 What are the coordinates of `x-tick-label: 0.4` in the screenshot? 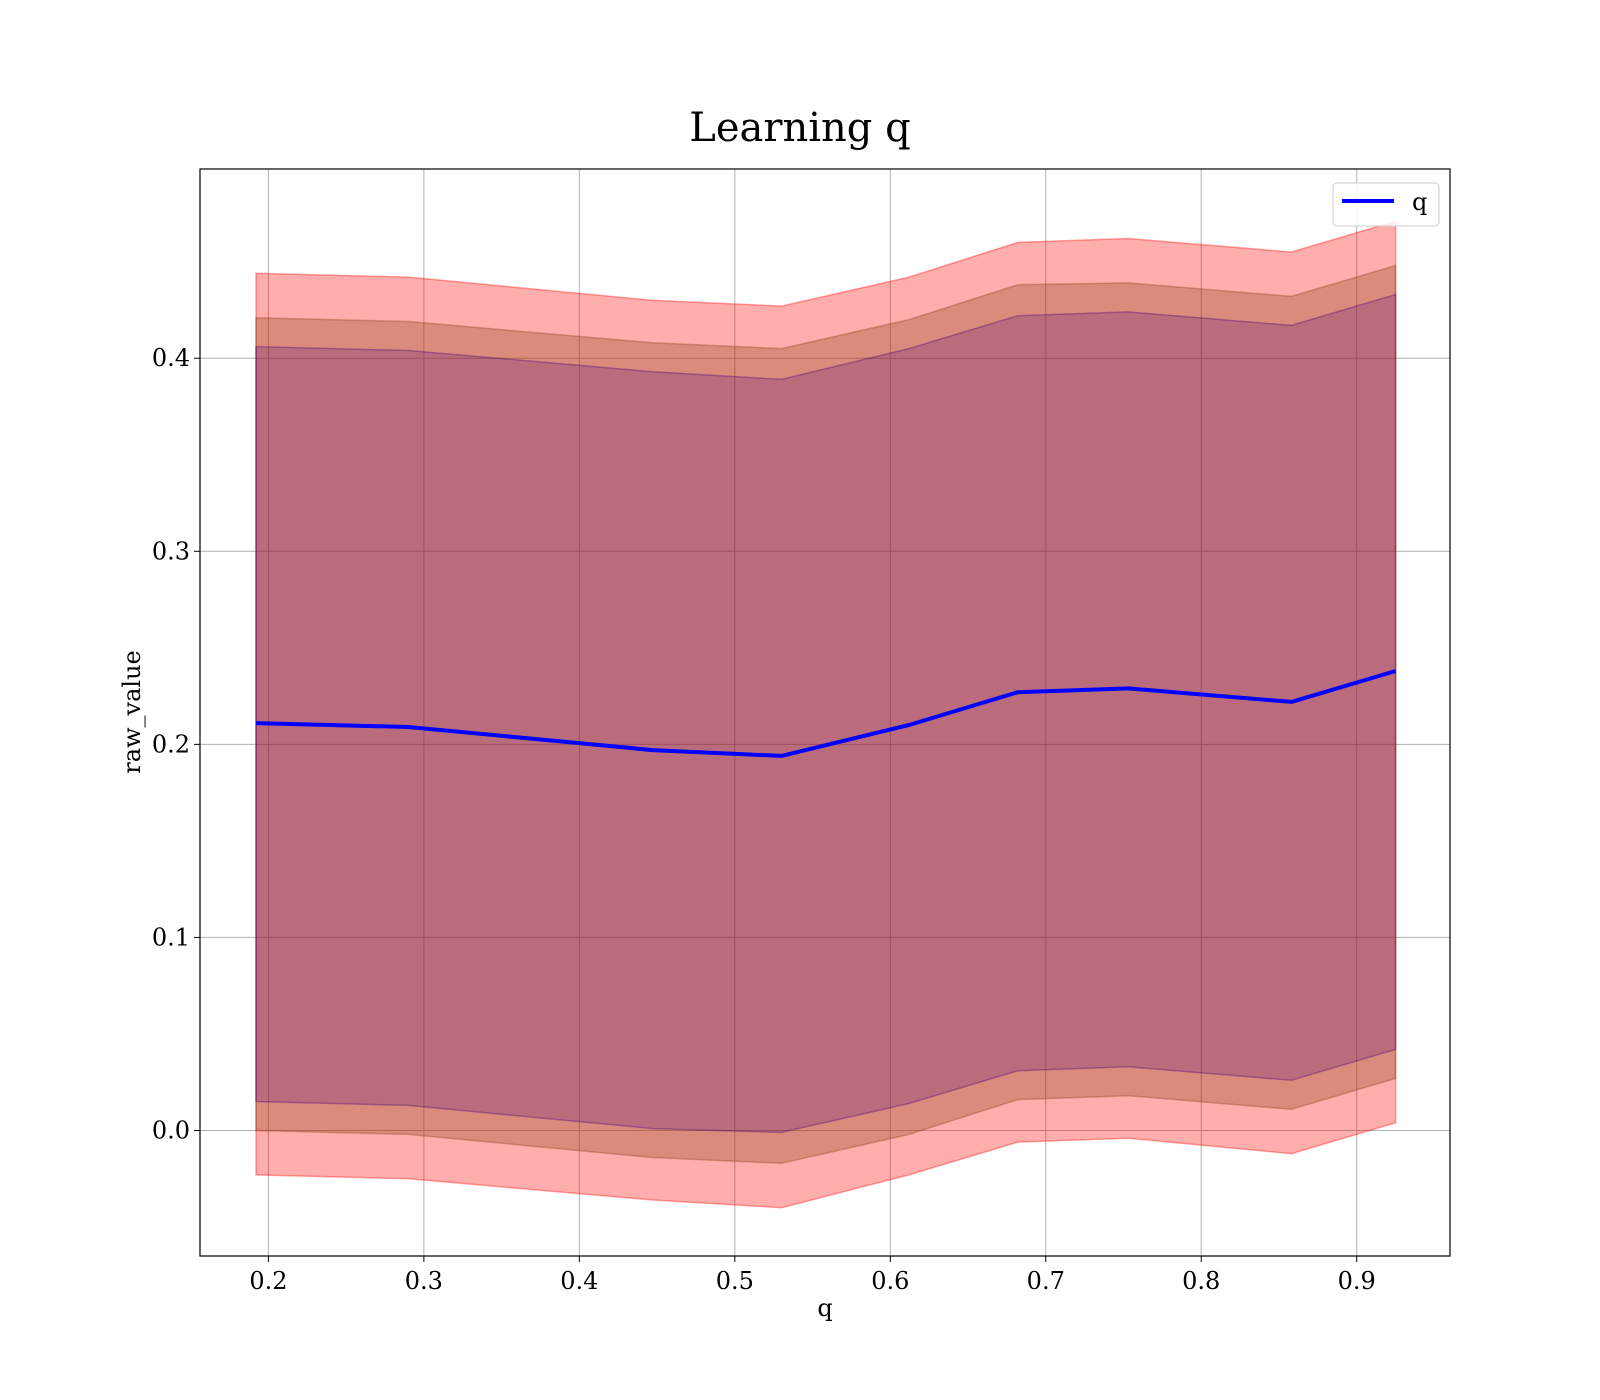 It's located at (579, 1281).